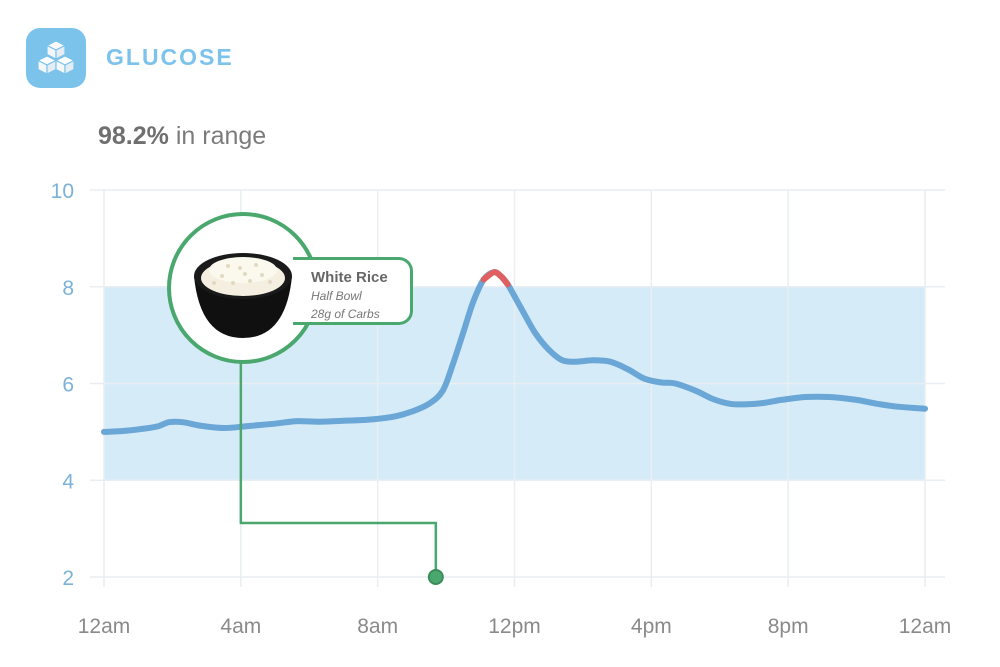 The width and height of the screenshot is (1000, 667). What do you see at coordinates (377, 626) in the screenshot?
I see `x-tick-label: 8am` at bounding box center [377, 626].